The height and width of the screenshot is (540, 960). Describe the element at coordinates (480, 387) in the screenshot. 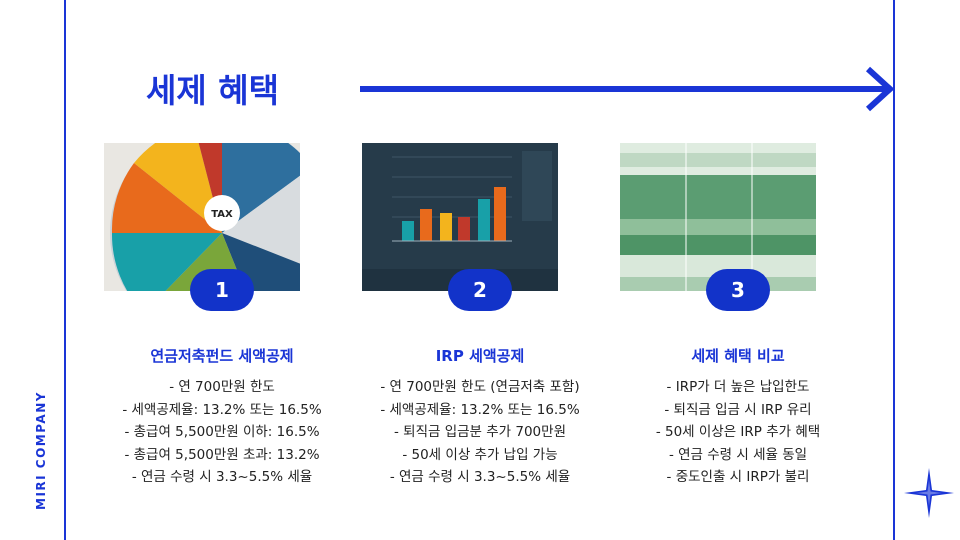

I see `bullet-item: - 연 700만원 한도 (연금저축 포함)` at that location.